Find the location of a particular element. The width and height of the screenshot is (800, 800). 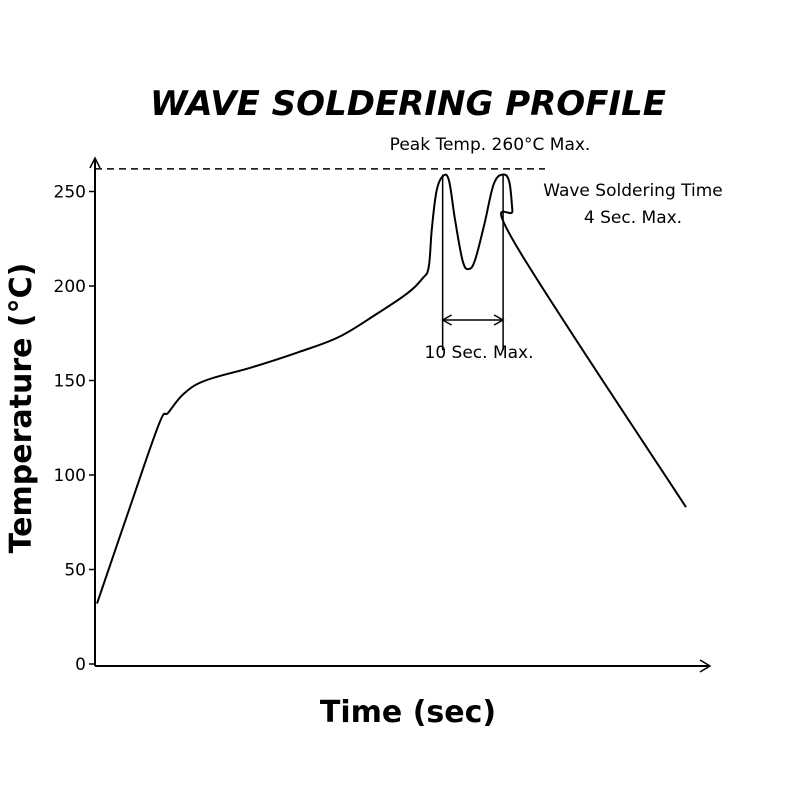

y-tick-label: 0 is located at coordinates (80, 665).